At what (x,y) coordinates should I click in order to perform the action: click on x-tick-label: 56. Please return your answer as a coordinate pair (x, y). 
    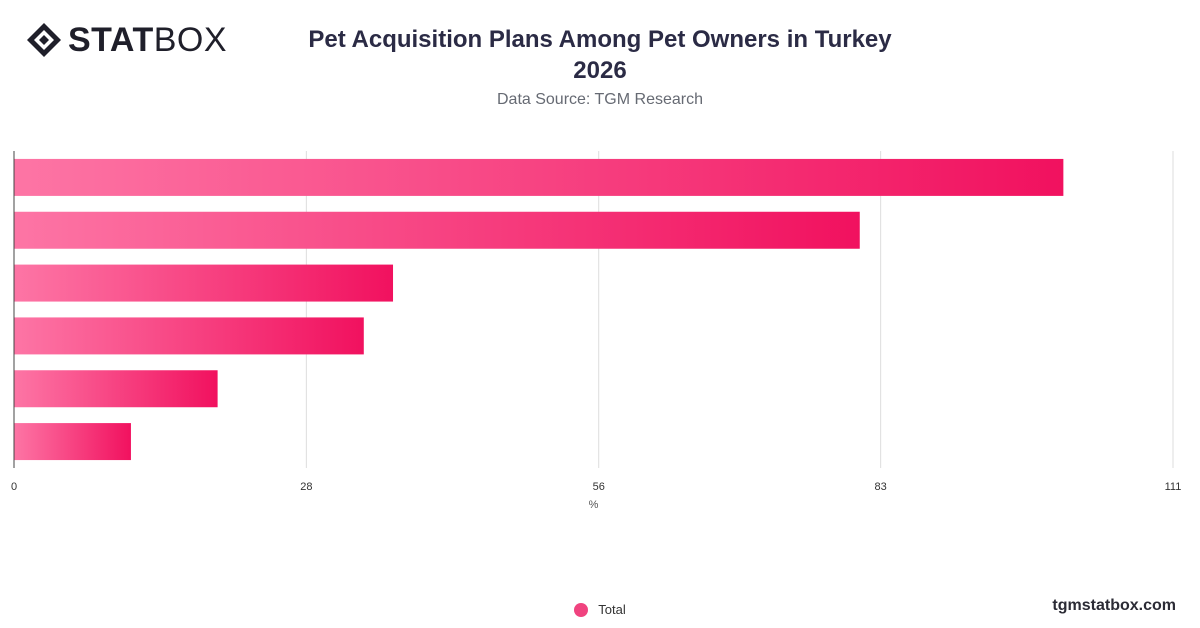
    Looking at the image, I should click on (599, 487).